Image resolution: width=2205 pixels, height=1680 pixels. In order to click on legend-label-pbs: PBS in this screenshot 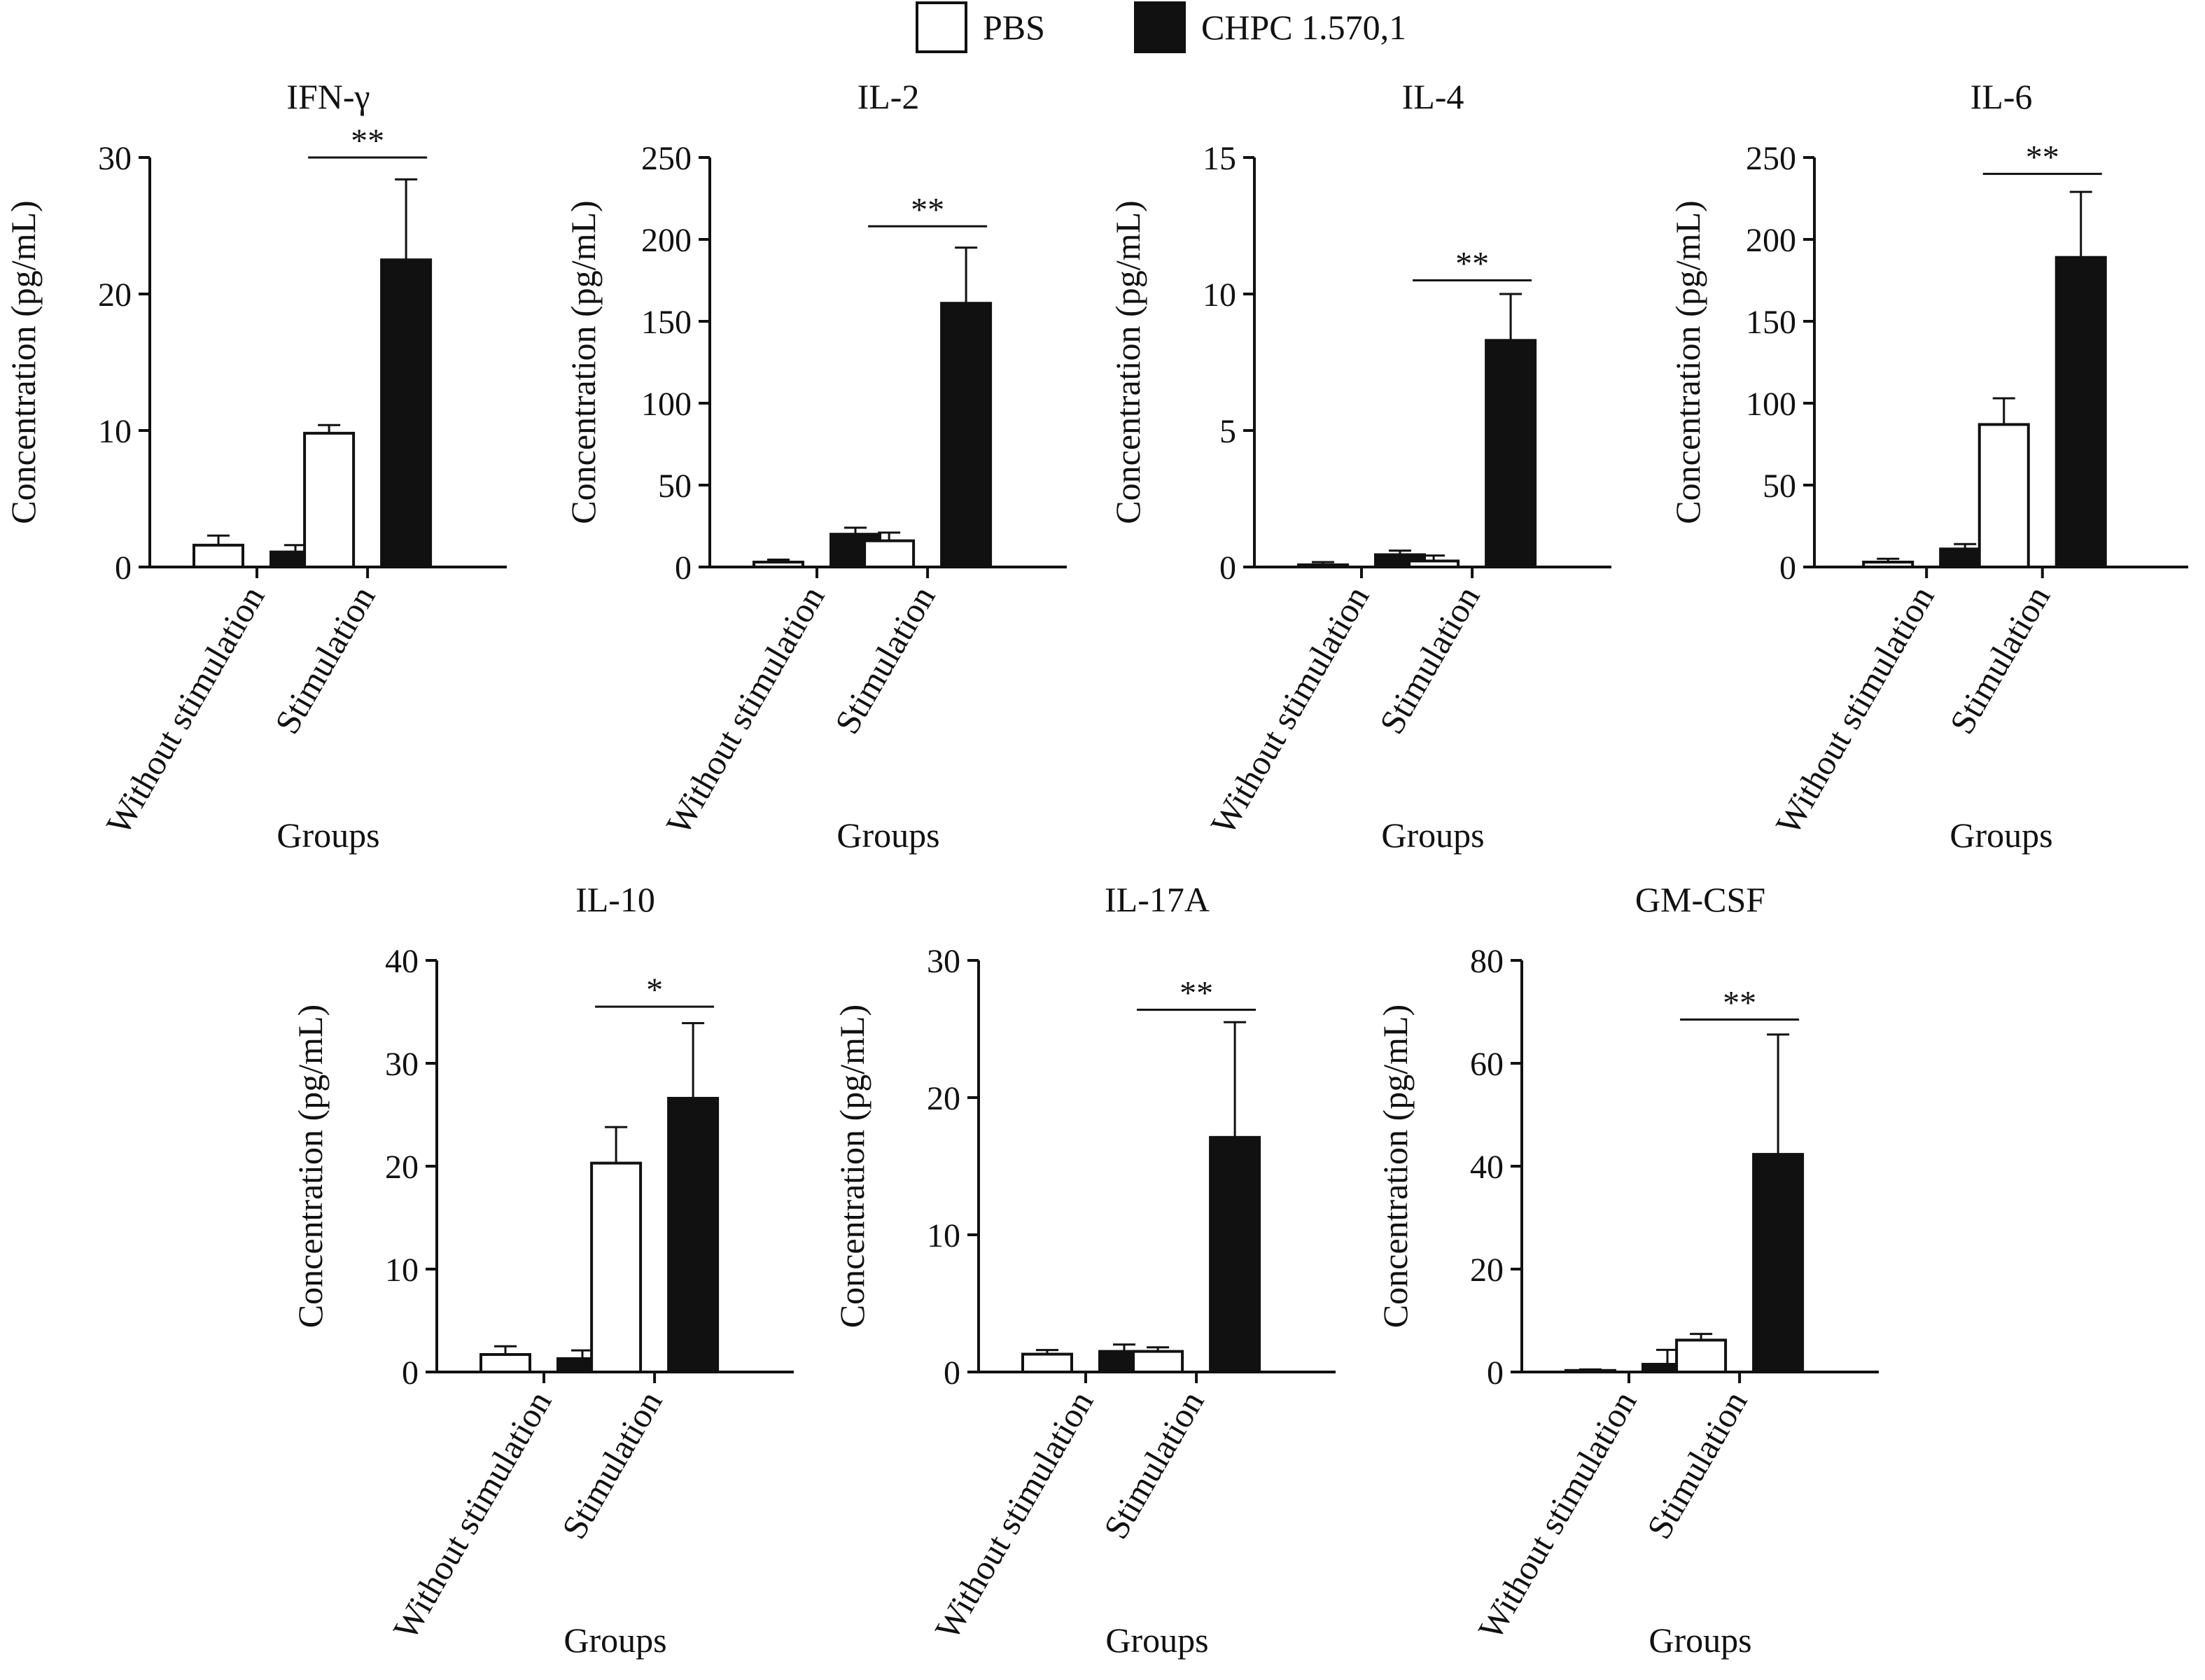, I will do `click(1014, 27)`.